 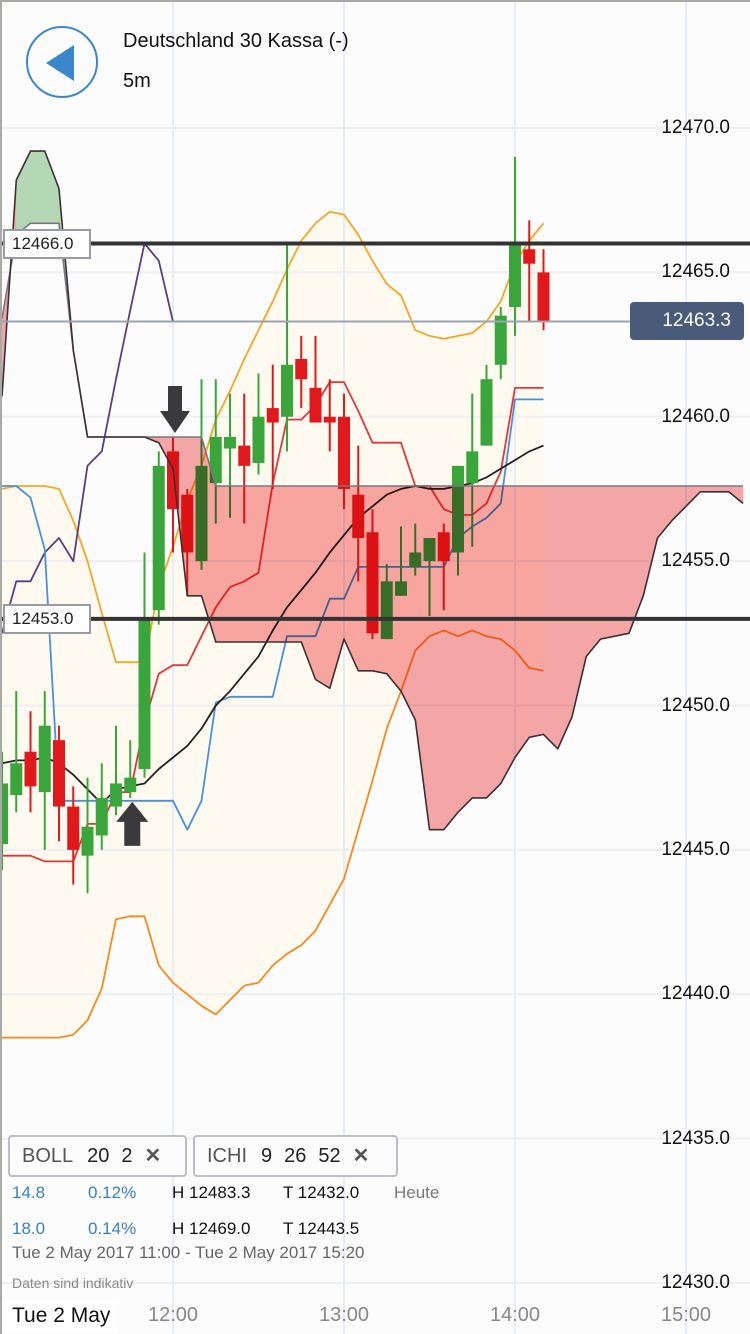 What do you see at coordinates (137, 81) in the screenshot?
I see `interval-label: 5m` at bounding box center [137, 81].